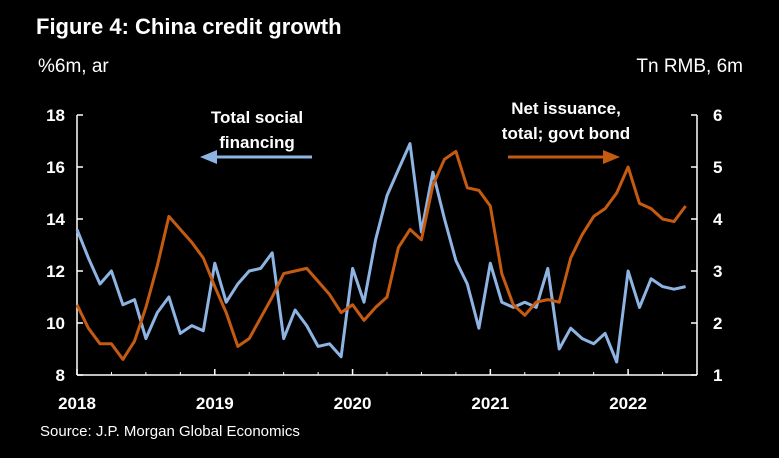  What do you see at coordinates (55, 167) in the screenshot?
I see `left-tick-label: 16` at bounding box center [55, 167].